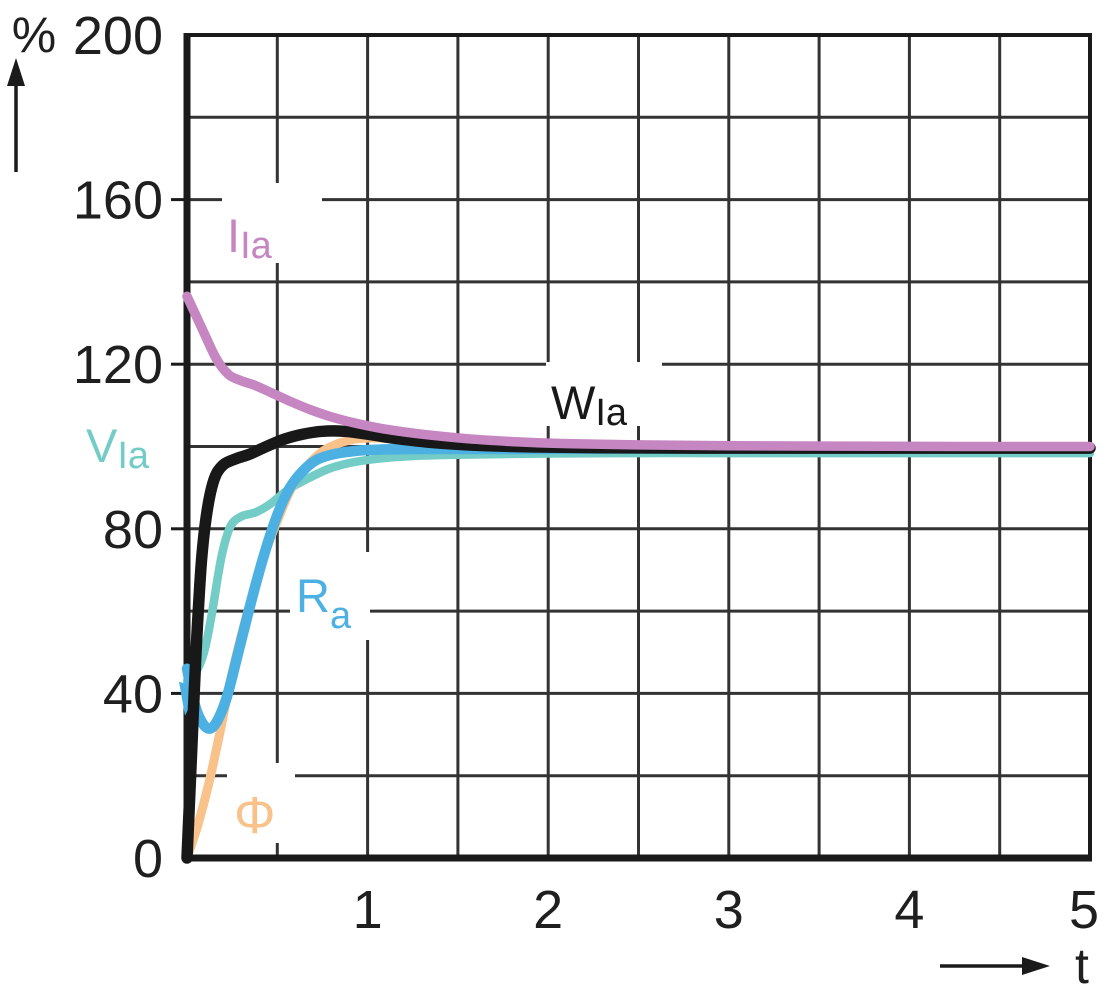 This screenshot has width=1104, height=1005. Describe the element at coordinates (133, 530) in the screenshot. I see `y-tick-label: 80` at that location.